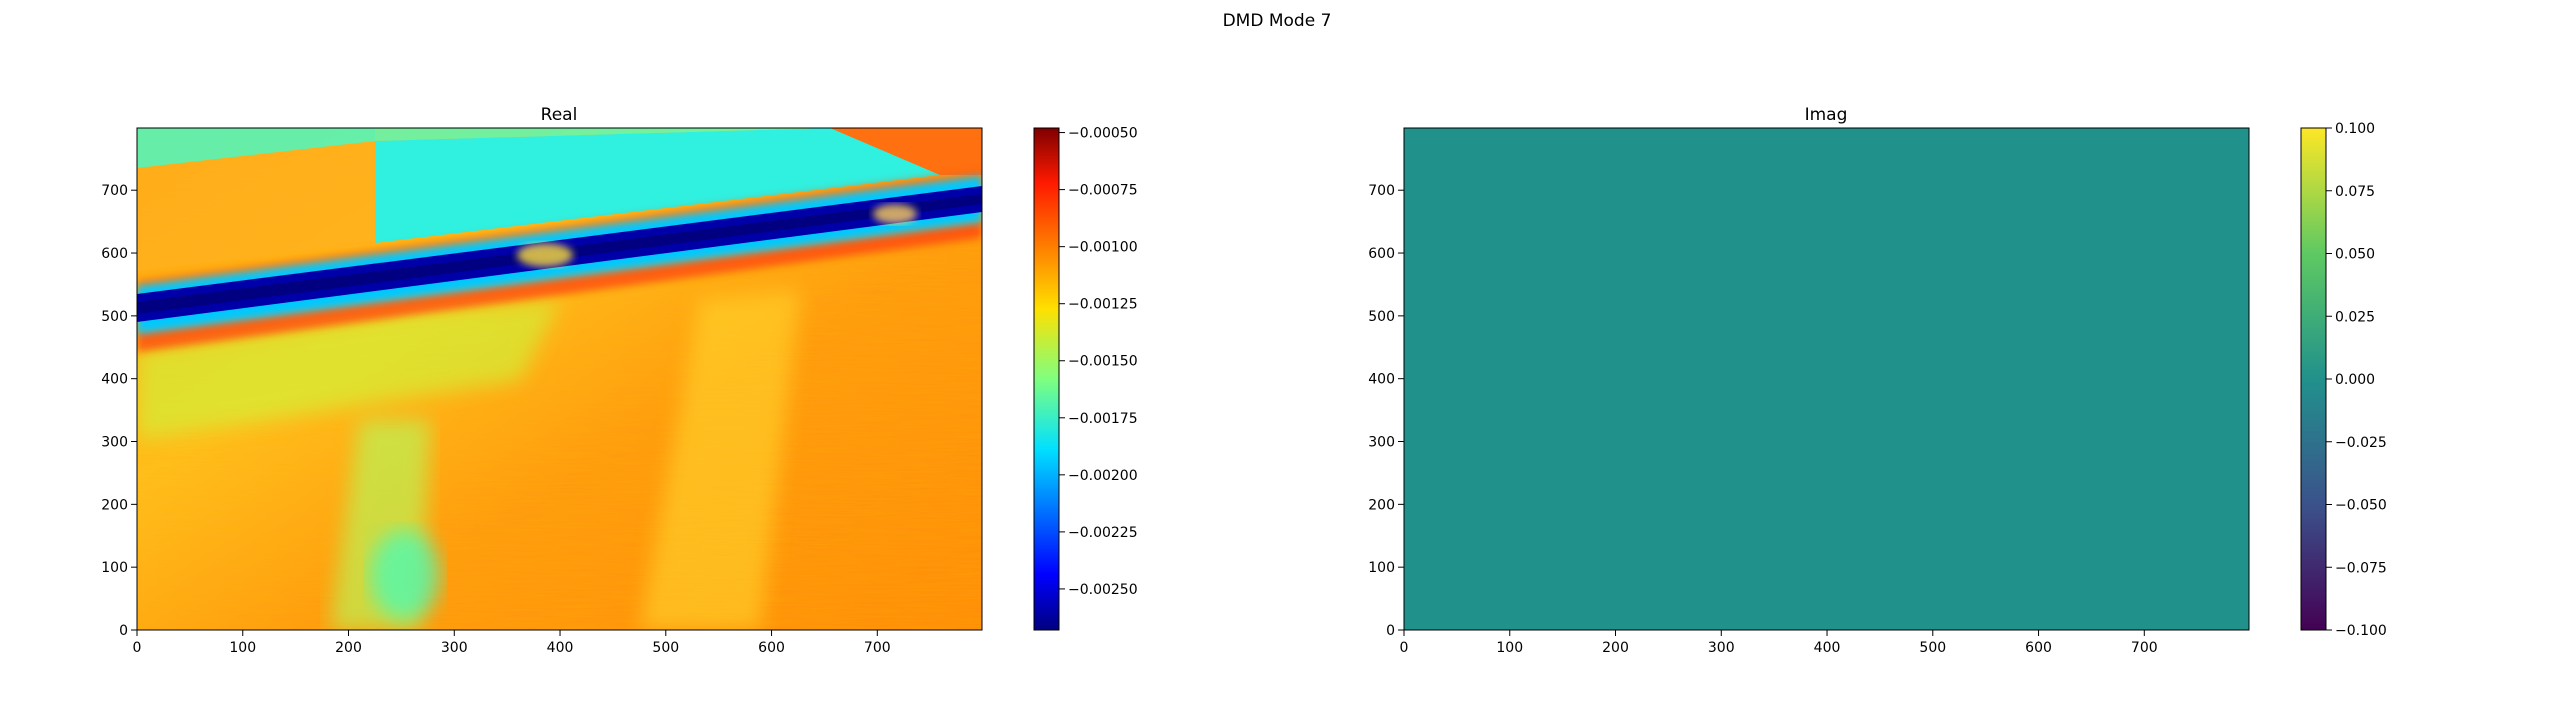 Image resolution: width=2555 pixels, height=702 pixels. What do you see at coordinates (114, 568) in the screenshot?
I see `real-ytick-label: 100` at bounding box center [114, 568].